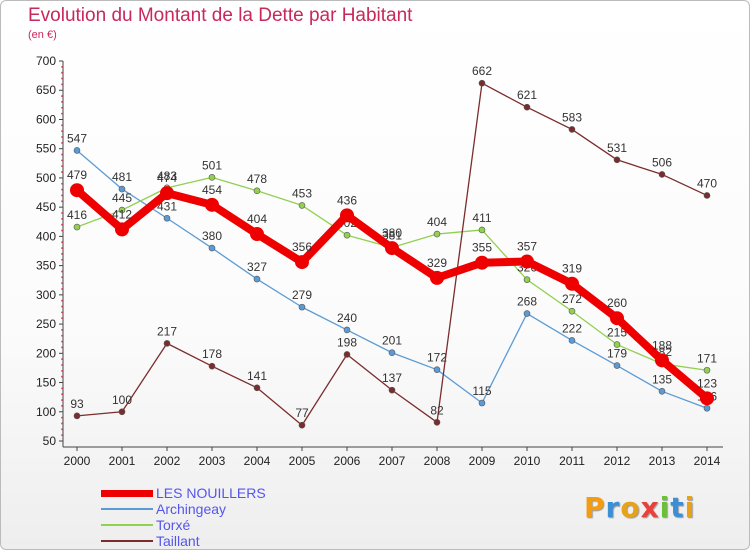 The width and height of the screenshot is (750, 550). What do you see at coordinates (46, 207) in the screenshot?
I see `y-tick-label: 450` at bounding box center [46, 207].